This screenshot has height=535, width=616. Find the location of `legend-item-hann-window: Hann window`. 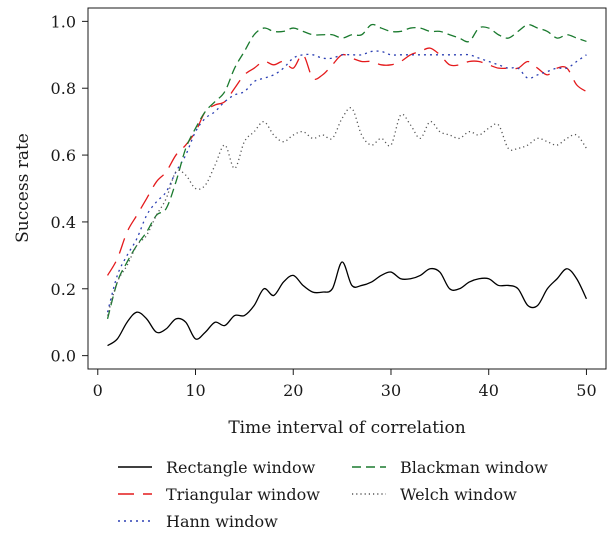

legend-item-hann-window: Hann window is located at coordinates (198, 521).